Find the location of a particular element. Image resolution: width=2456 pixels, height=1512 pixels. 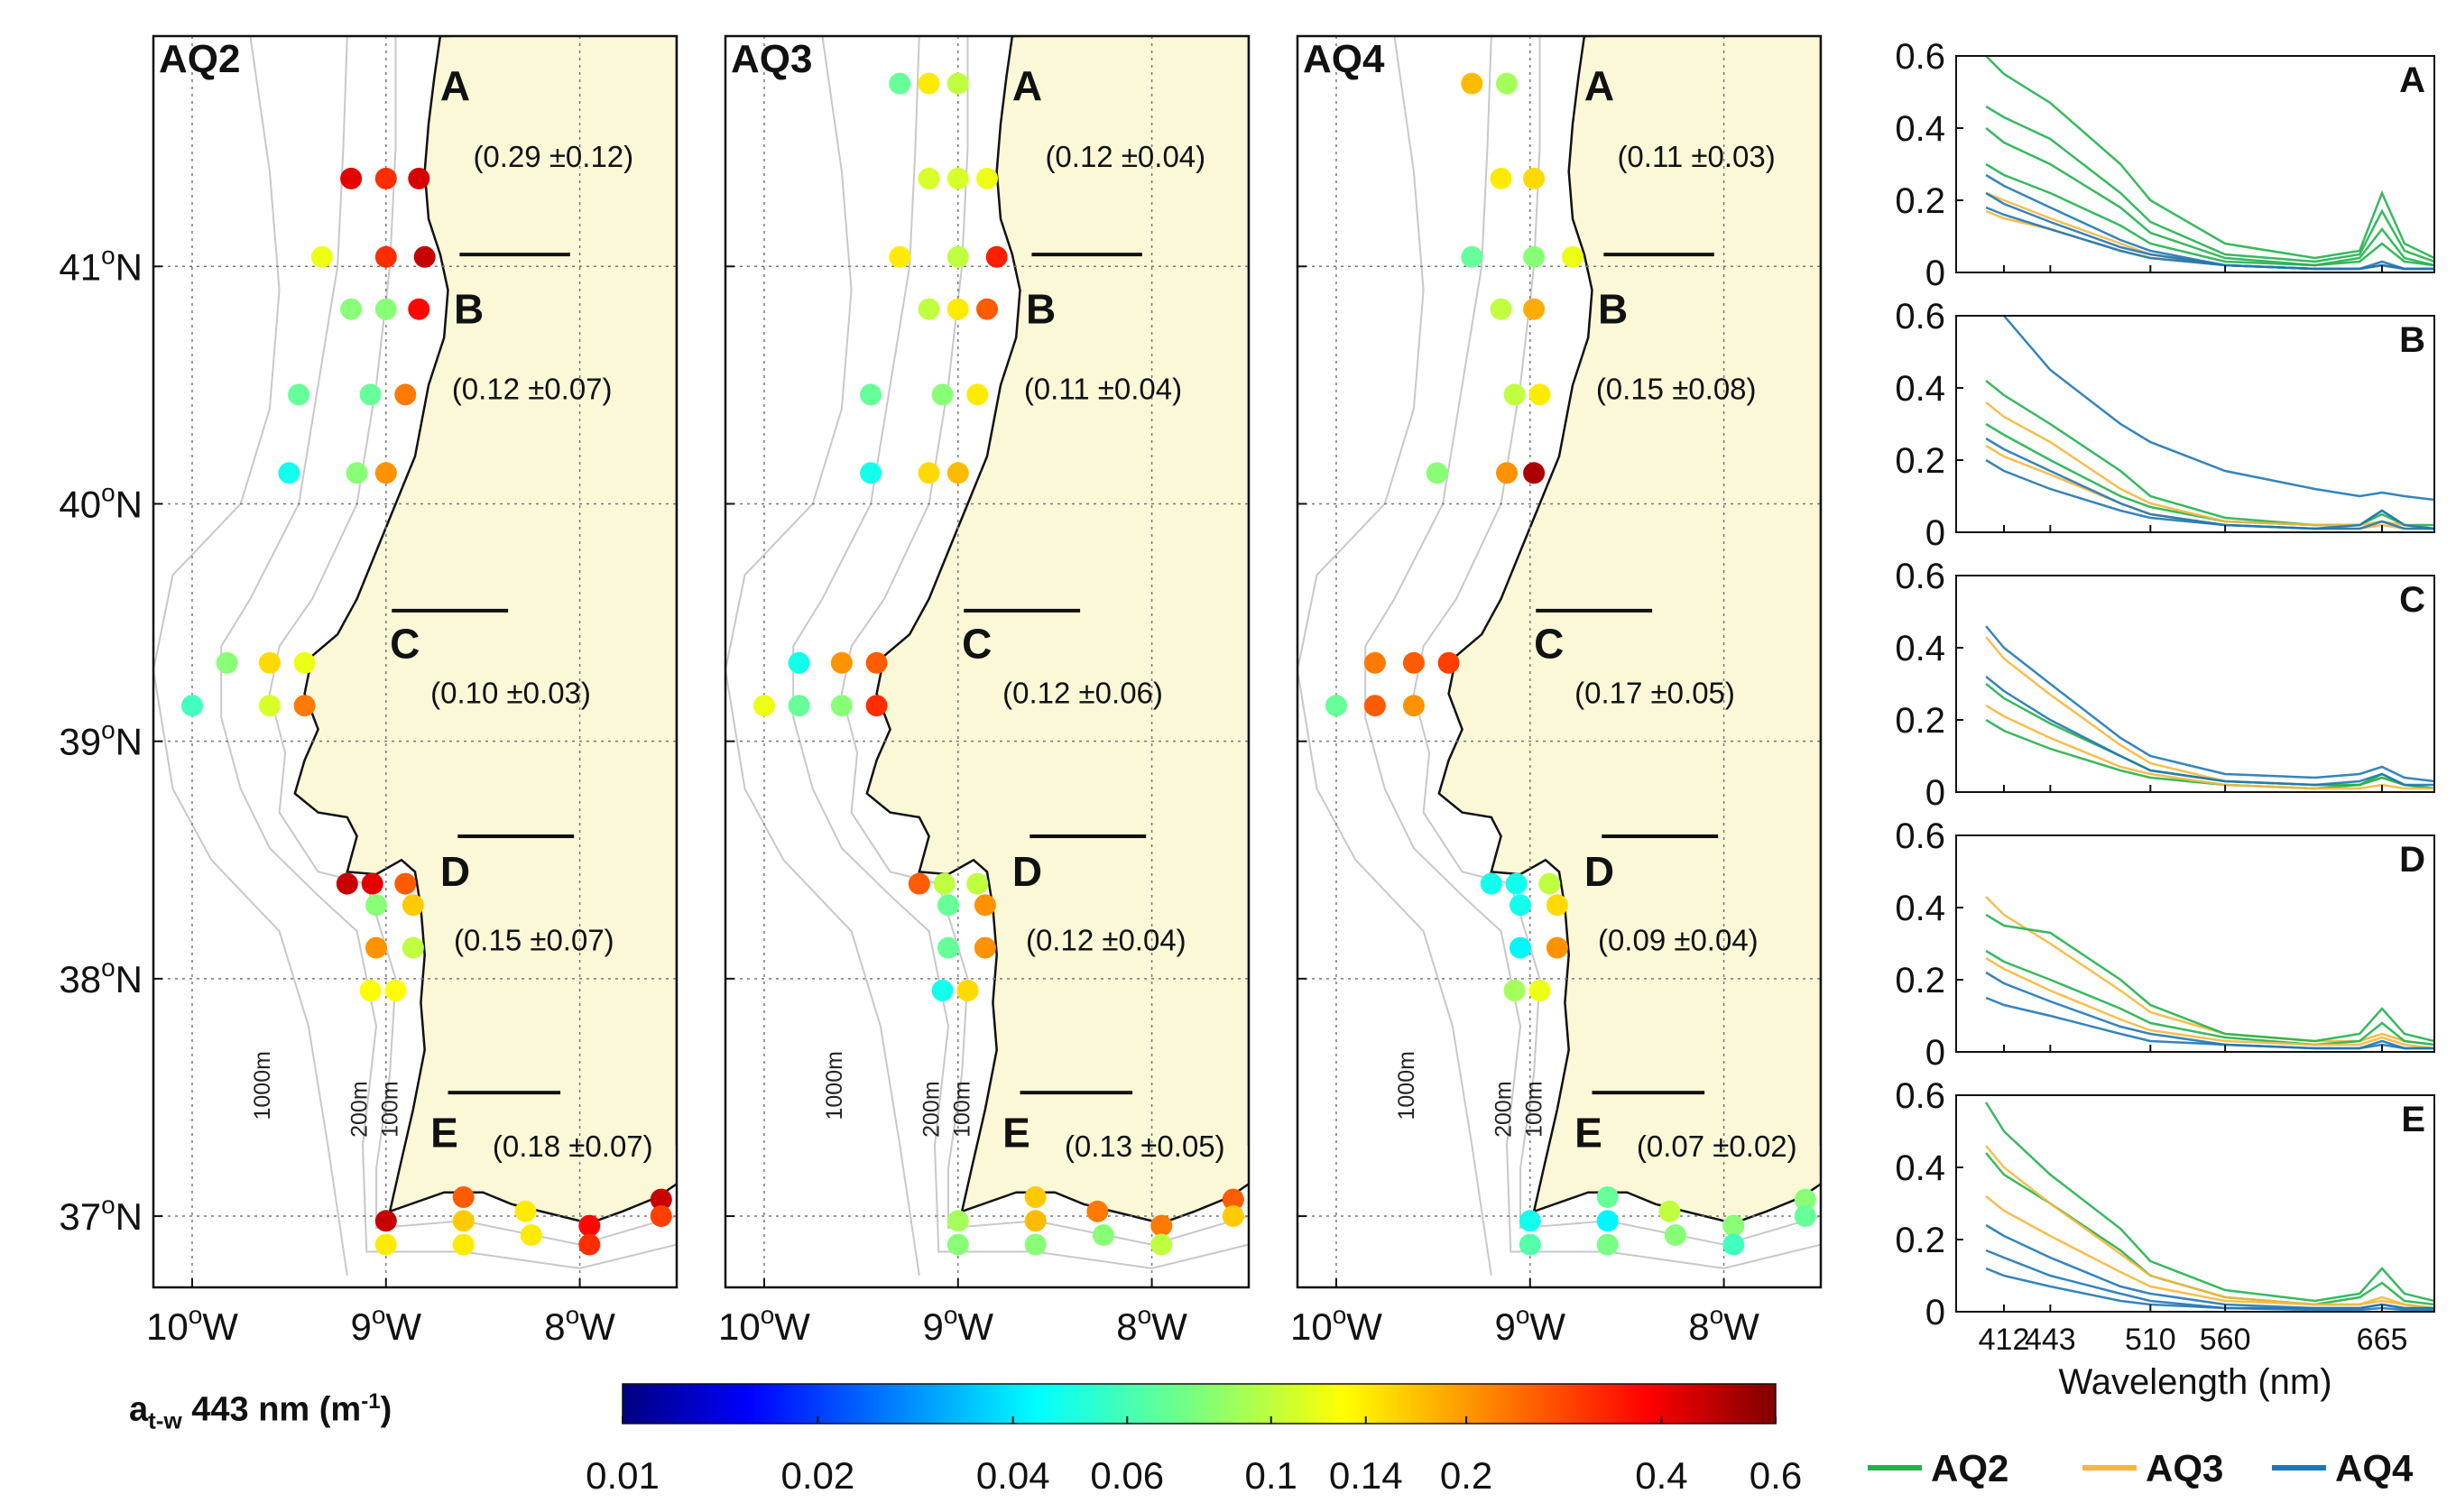

y-tick-label: 0.6 is located at coordinates (1920, 57).